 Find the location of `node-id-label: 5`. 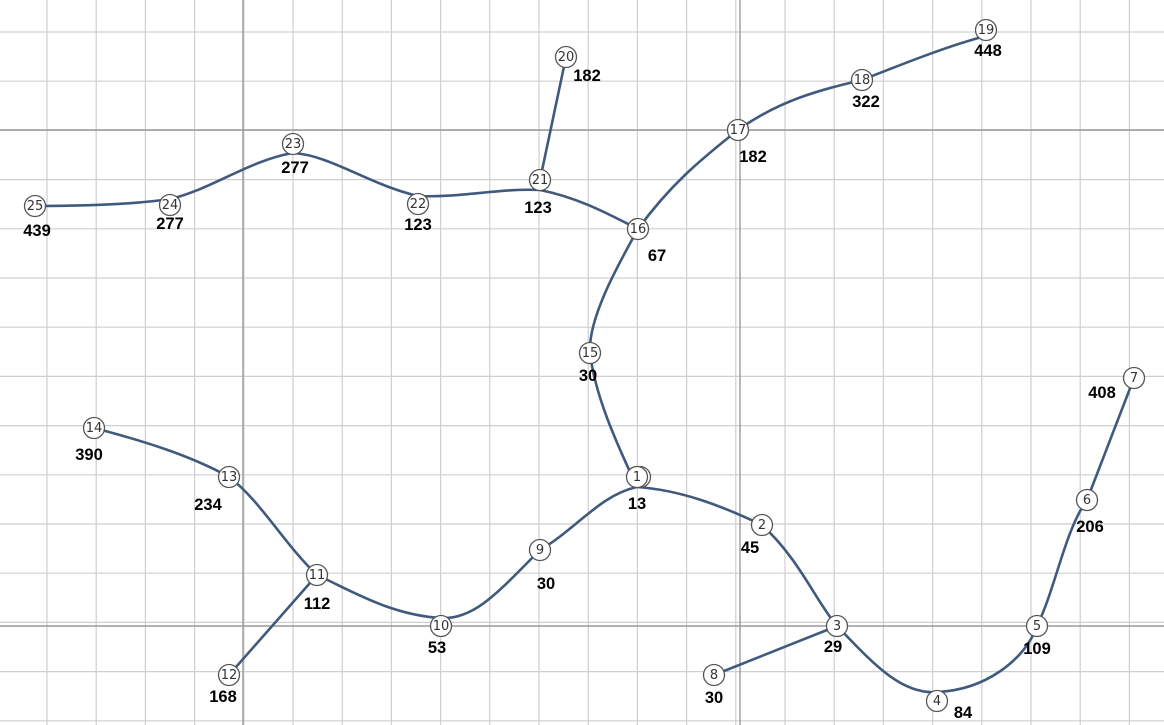

node-id-label: 5 is located at coordinates (1037, 626).